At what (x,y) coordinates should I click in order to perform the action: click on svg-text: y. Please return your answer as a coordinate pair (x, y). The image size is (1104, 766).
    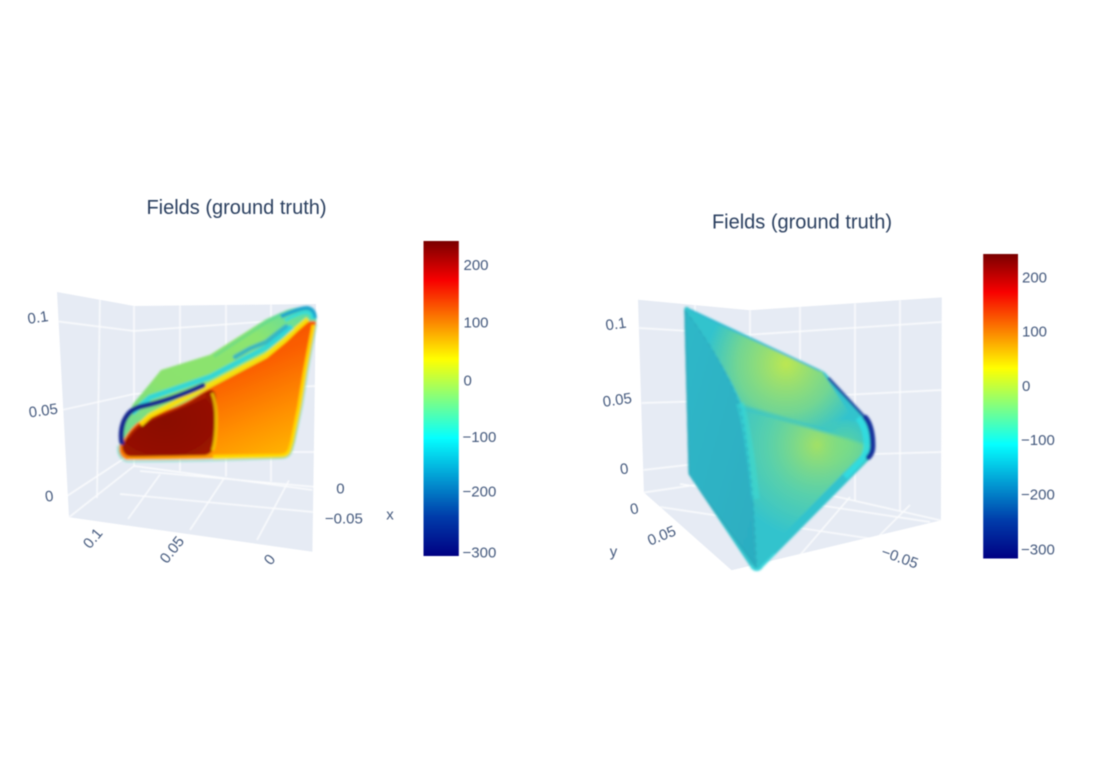
    Looking at the image, I should click on (614, 551).